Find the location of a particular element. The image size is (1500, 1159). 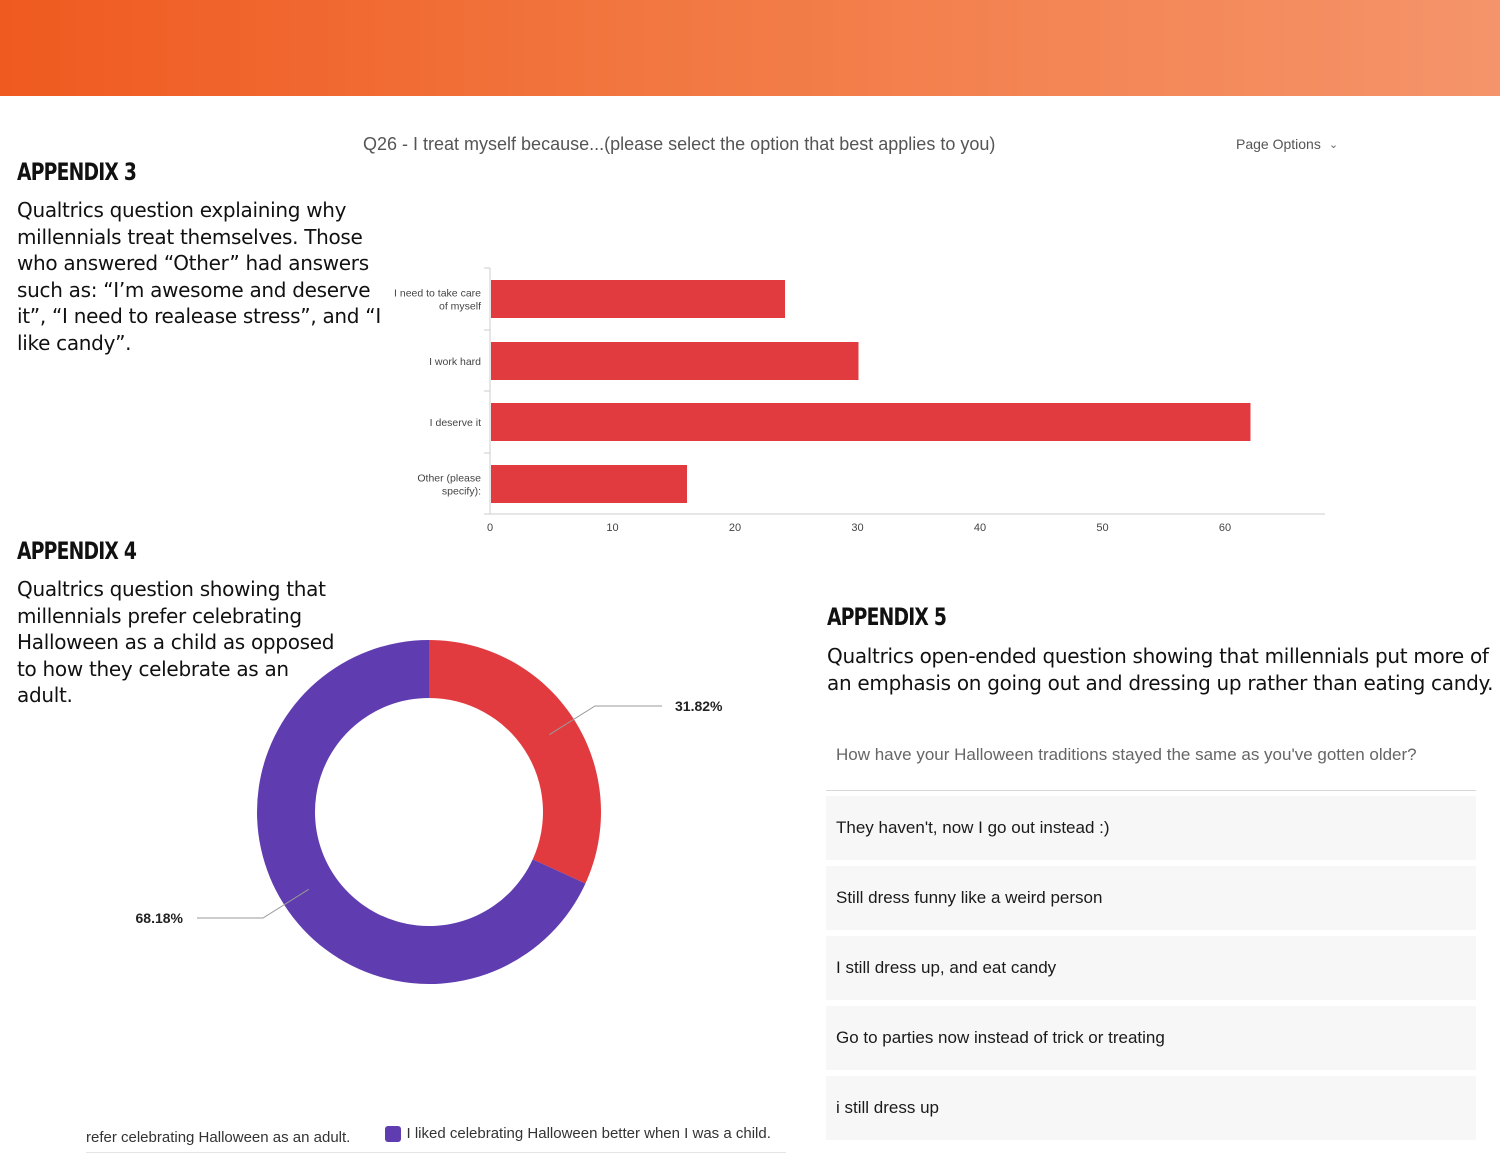

legend-divider is located at coordinates (436, 1152).